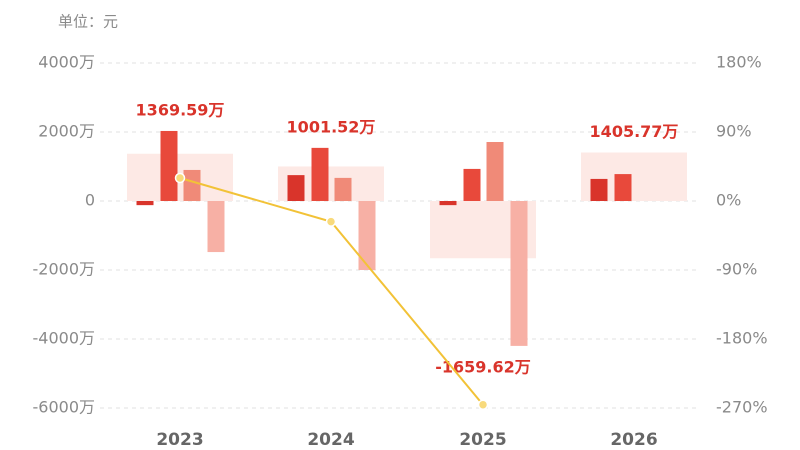  Describe the element at coordinates (66, 62) in the screenshot. I see `y-tick-label: 4000万` at that location.